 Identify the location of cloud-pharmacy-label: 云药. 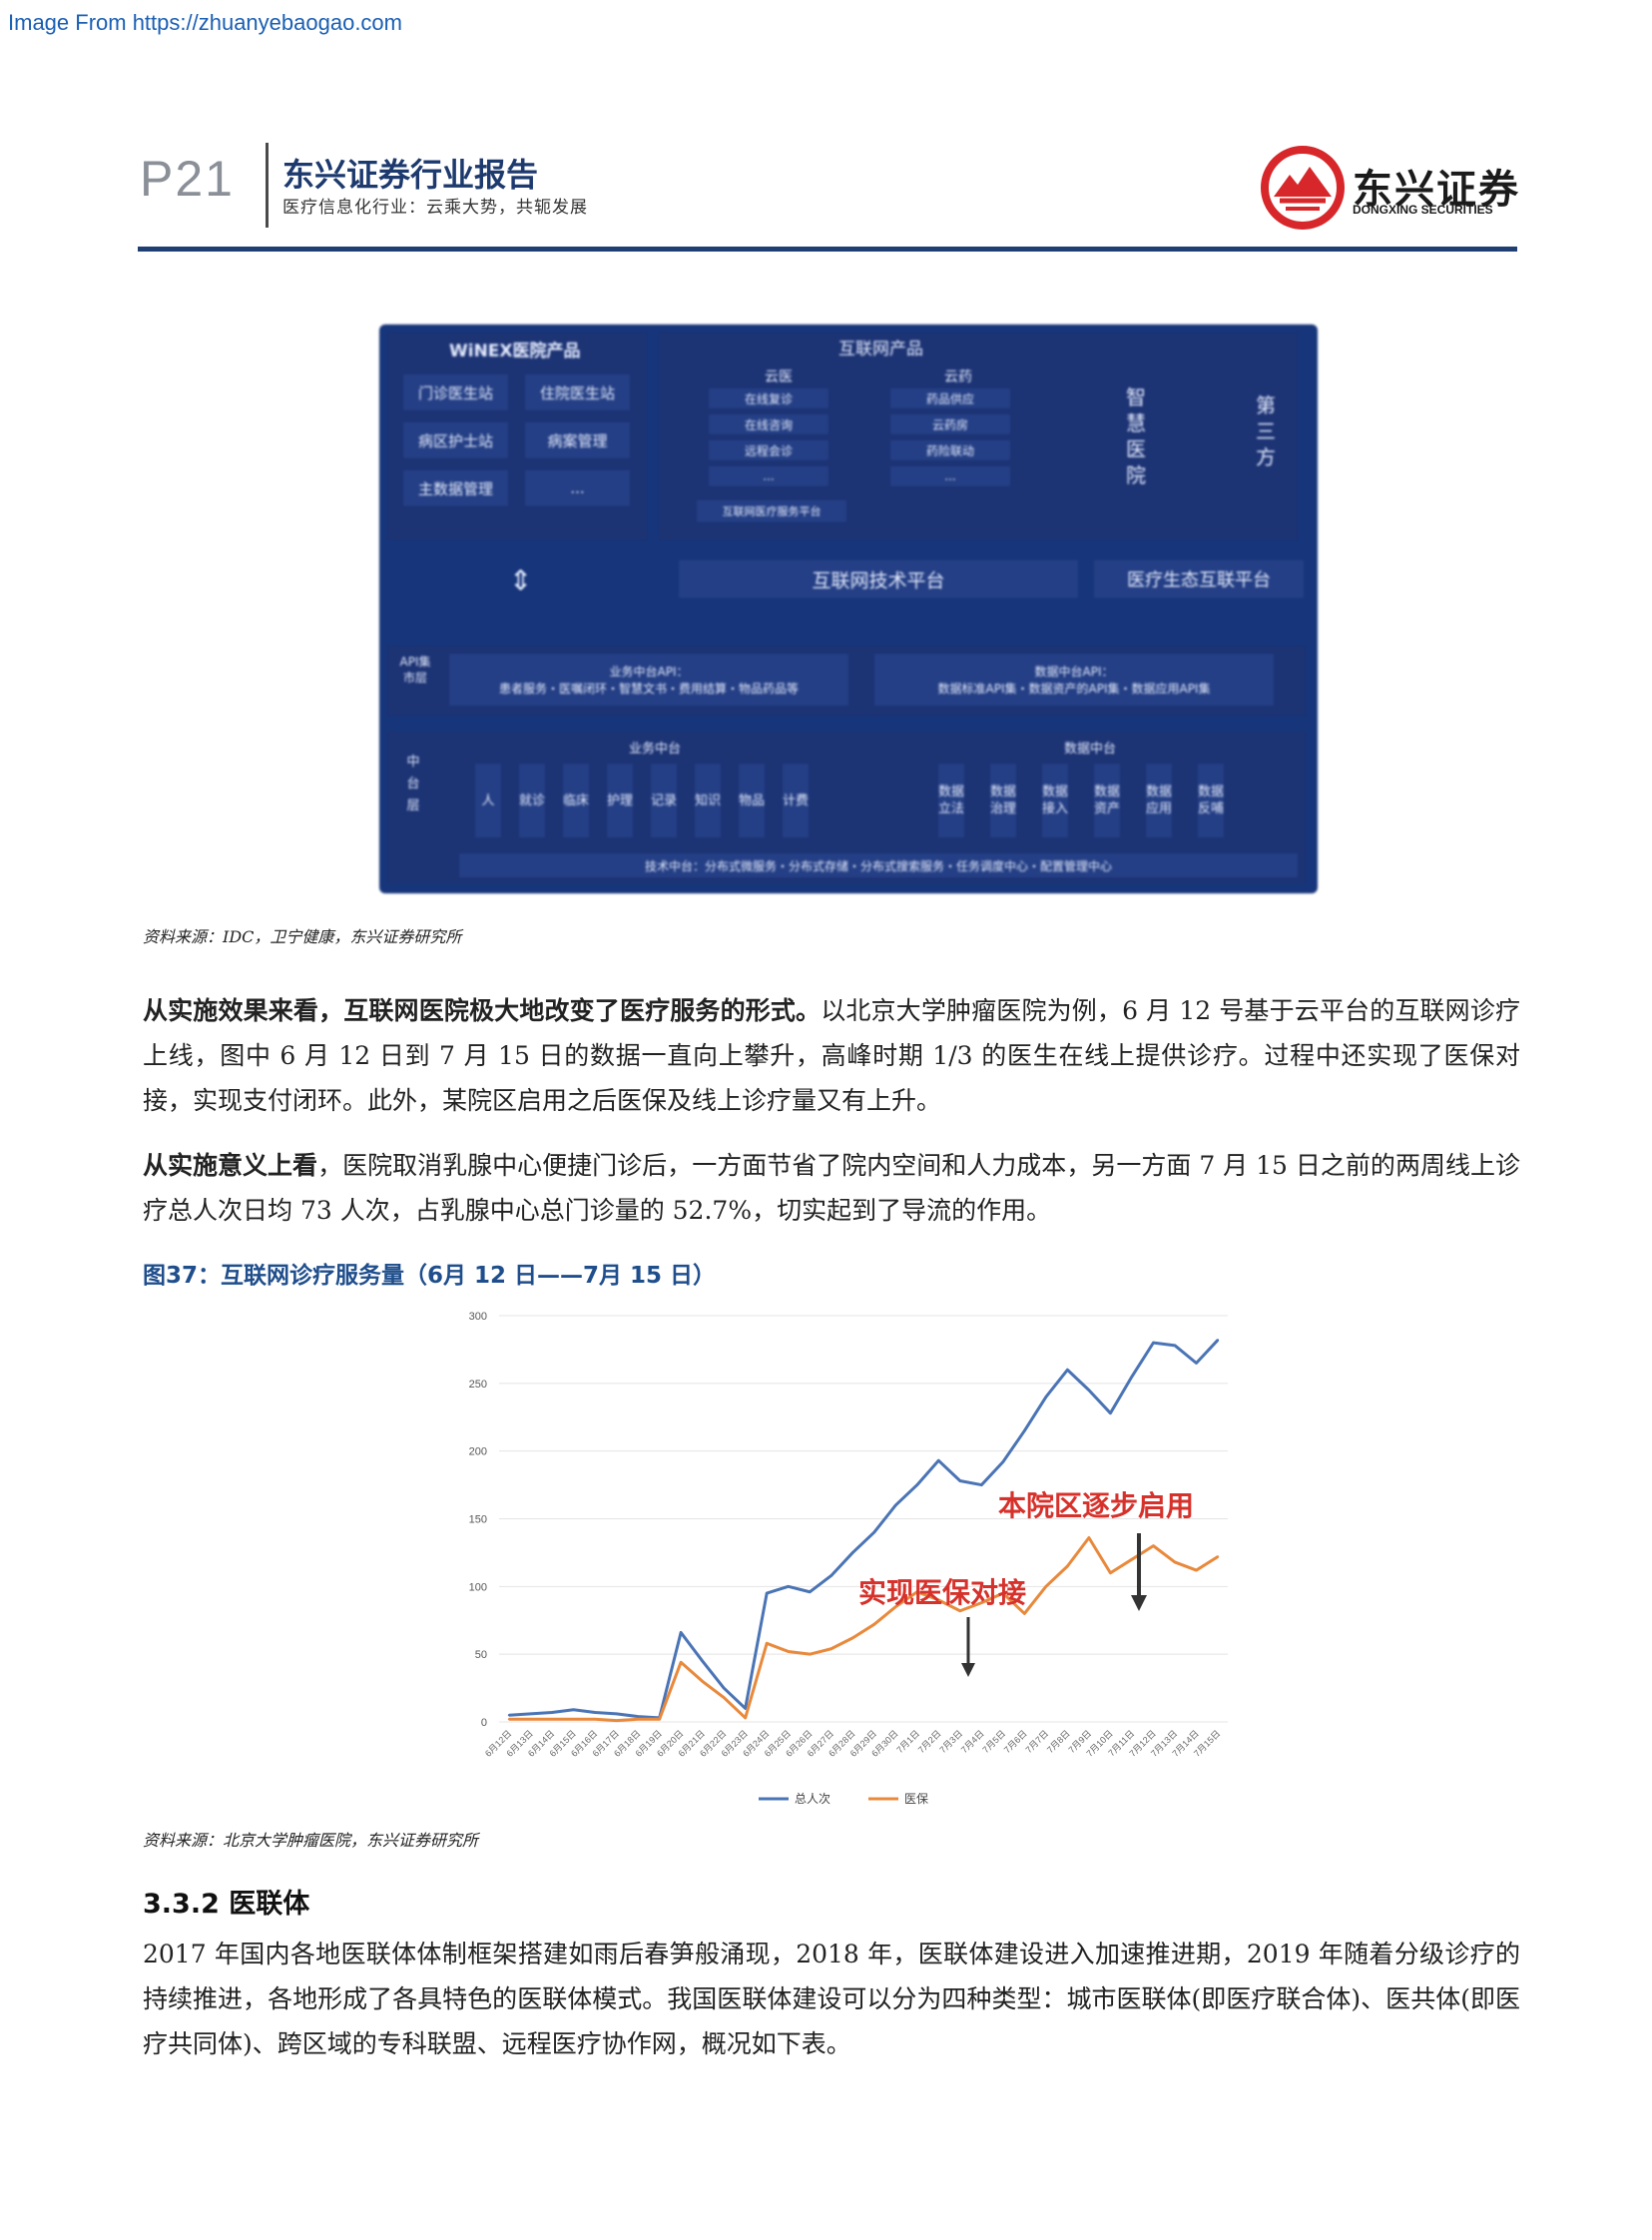
(958, 377).